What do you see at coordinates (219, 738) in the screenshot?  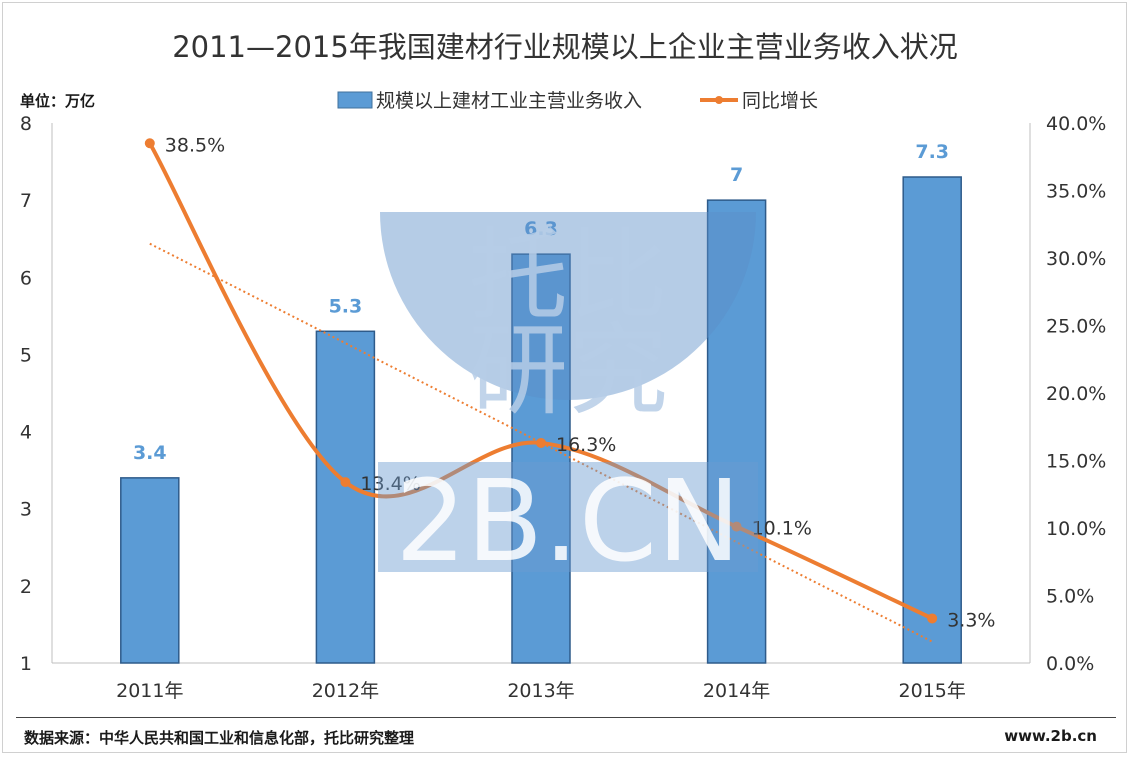 I see `source-note: 数据来源：中华人民共和国工业和信息化部，托比研究整理` at bounding box center [219, 738].